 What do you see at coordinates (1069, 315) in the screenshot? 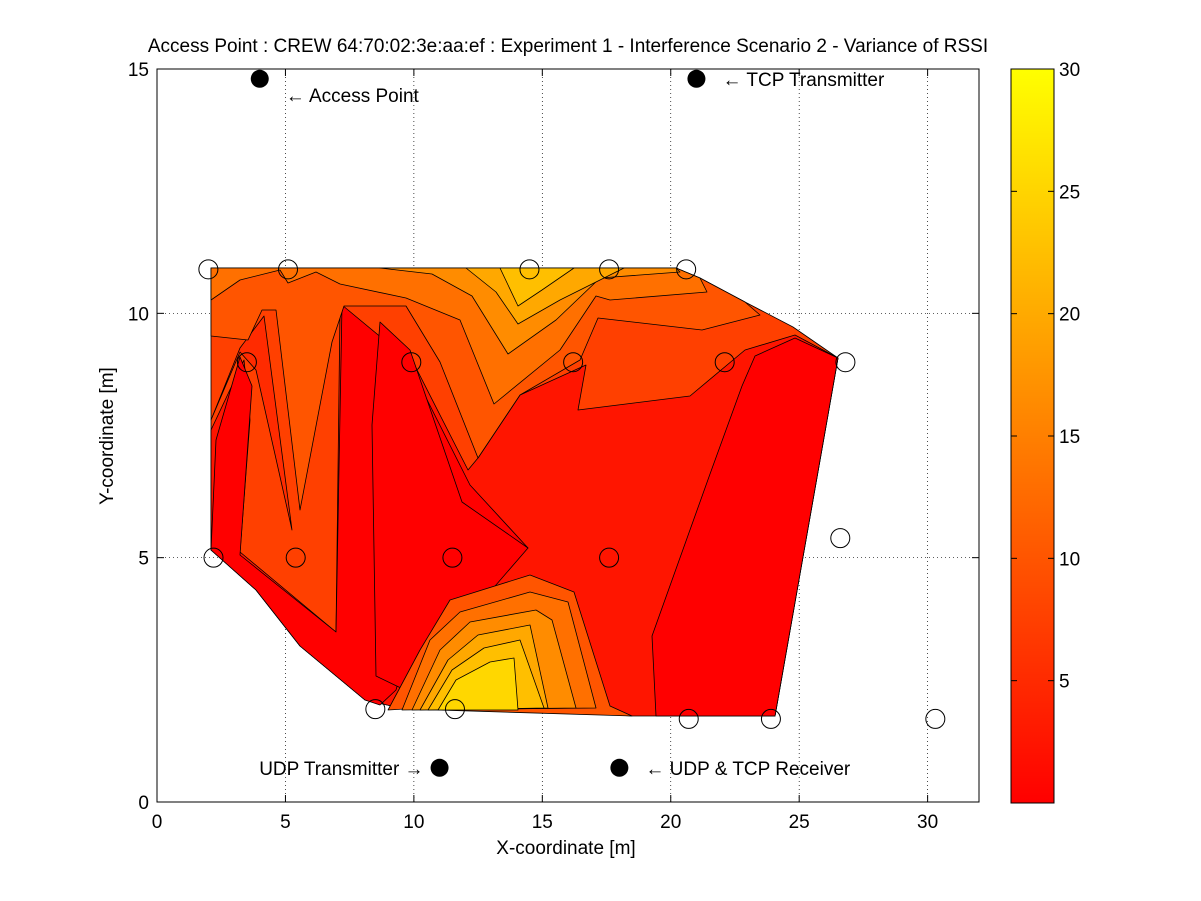
I see `colorbar-tick-label: 20` at bounding box center [1069, 315].